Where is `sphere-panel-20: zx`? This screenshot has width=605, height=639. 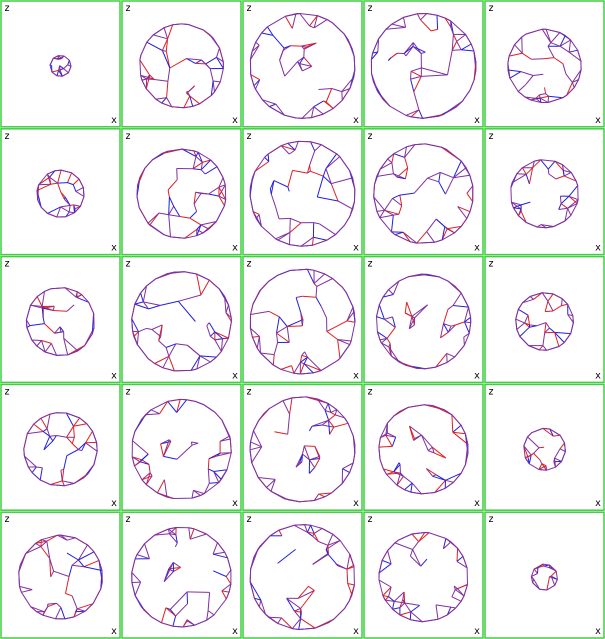 sphere-panel-20: zx is located at coordinates (544, 447).